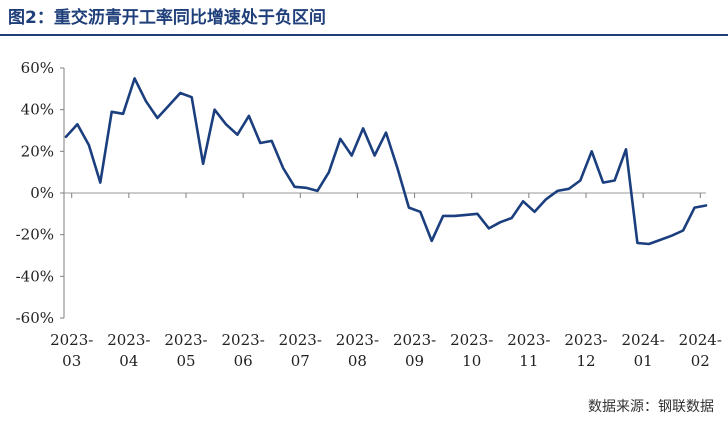 This screenshot has width=728, height=422. Describe the element at coordinates (37, 151) in the screenshot. I see `y-tick-label: 20%` at that location.